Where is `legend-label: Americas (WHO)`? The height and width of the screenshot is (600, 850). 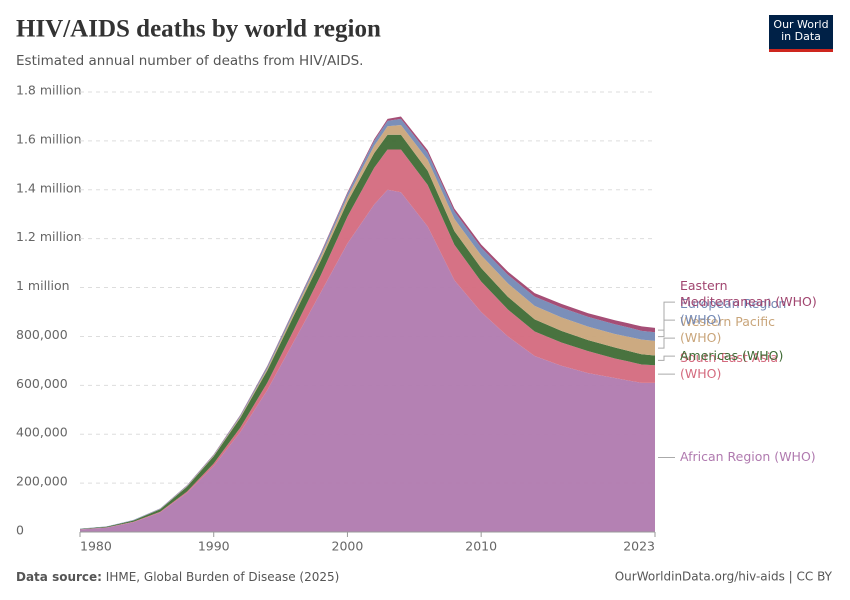
legend-label: Americas (WHO) is located at coordinates (732, 356).